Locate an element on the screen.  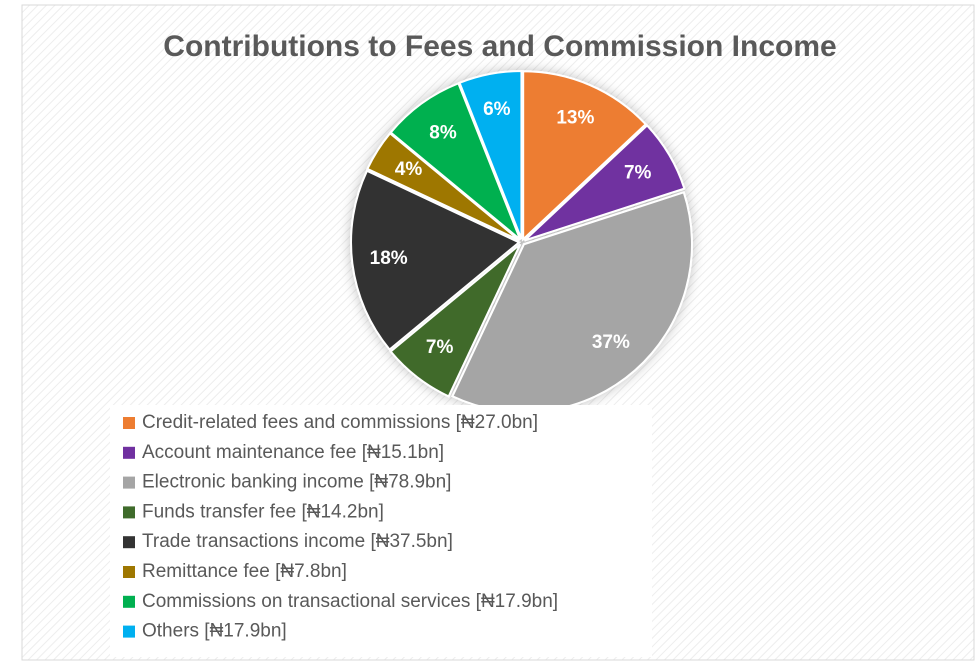
legend-label: Others [₦17.9bn] is located at coordinates (214, 631).